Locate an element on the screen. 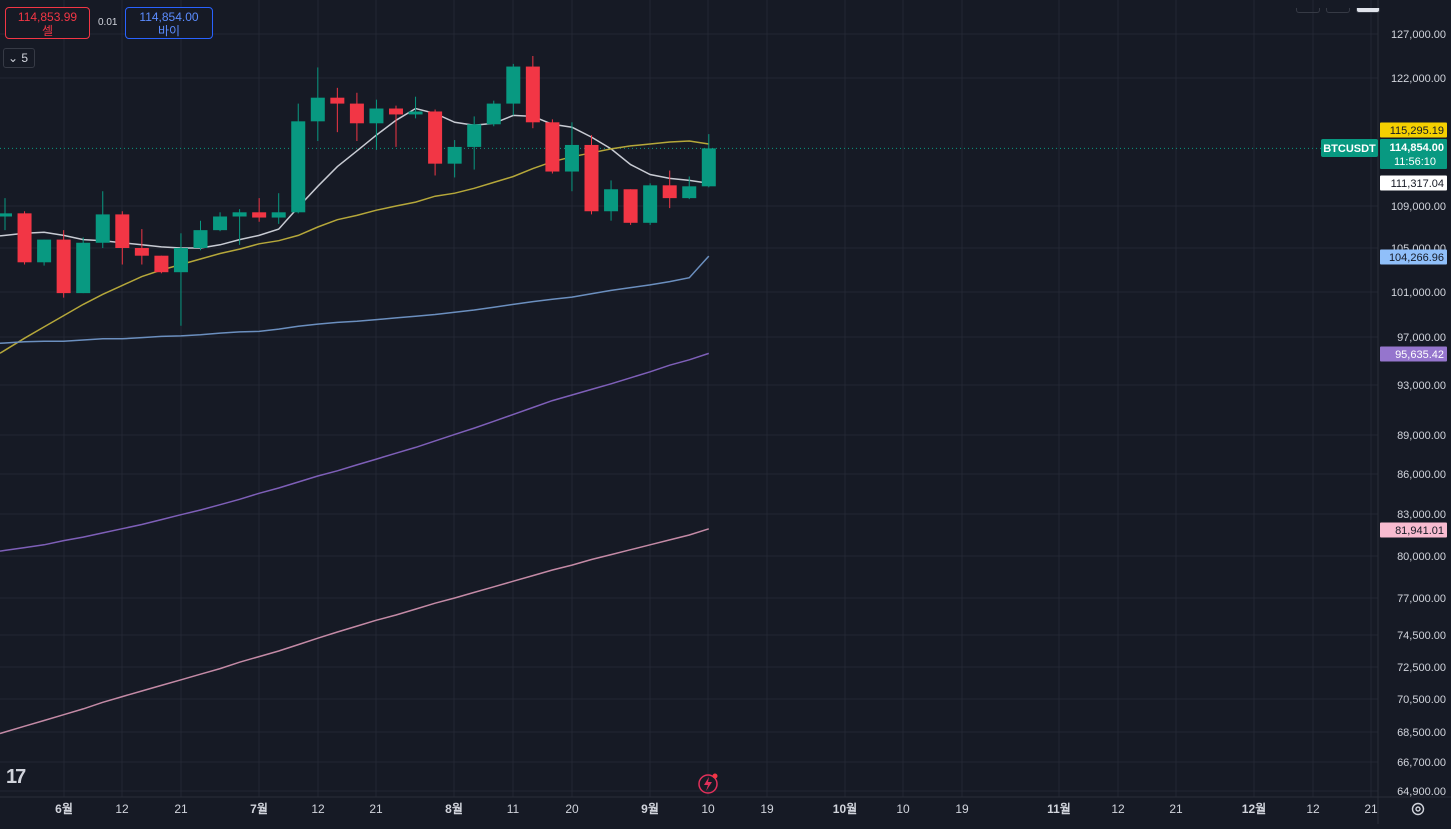  symbol-tag-text: BTCUSDT is located at coordinates (1349, 149).